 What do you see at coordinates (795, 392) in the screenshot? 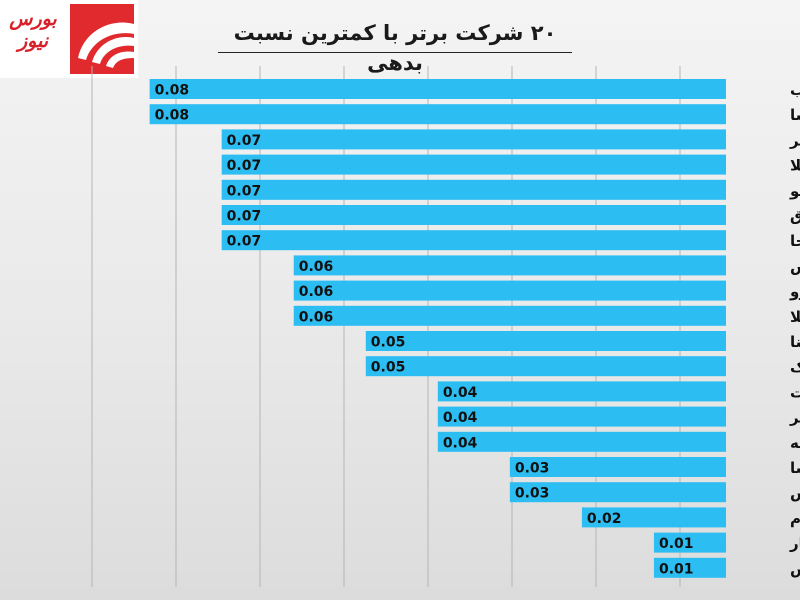
I see `category-label: وصنعت` at bounding box center [795, 392].